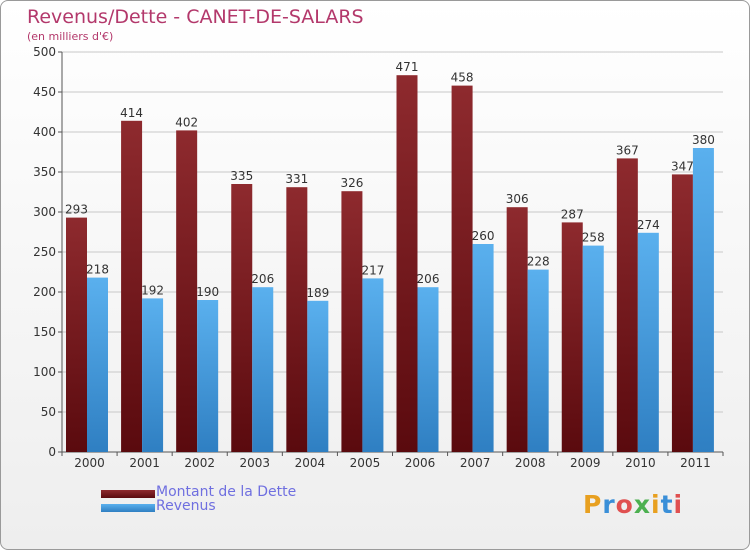 This screenshot has height=550, width=750. I want to click on y-tick-label: 200, so click(44, 292).